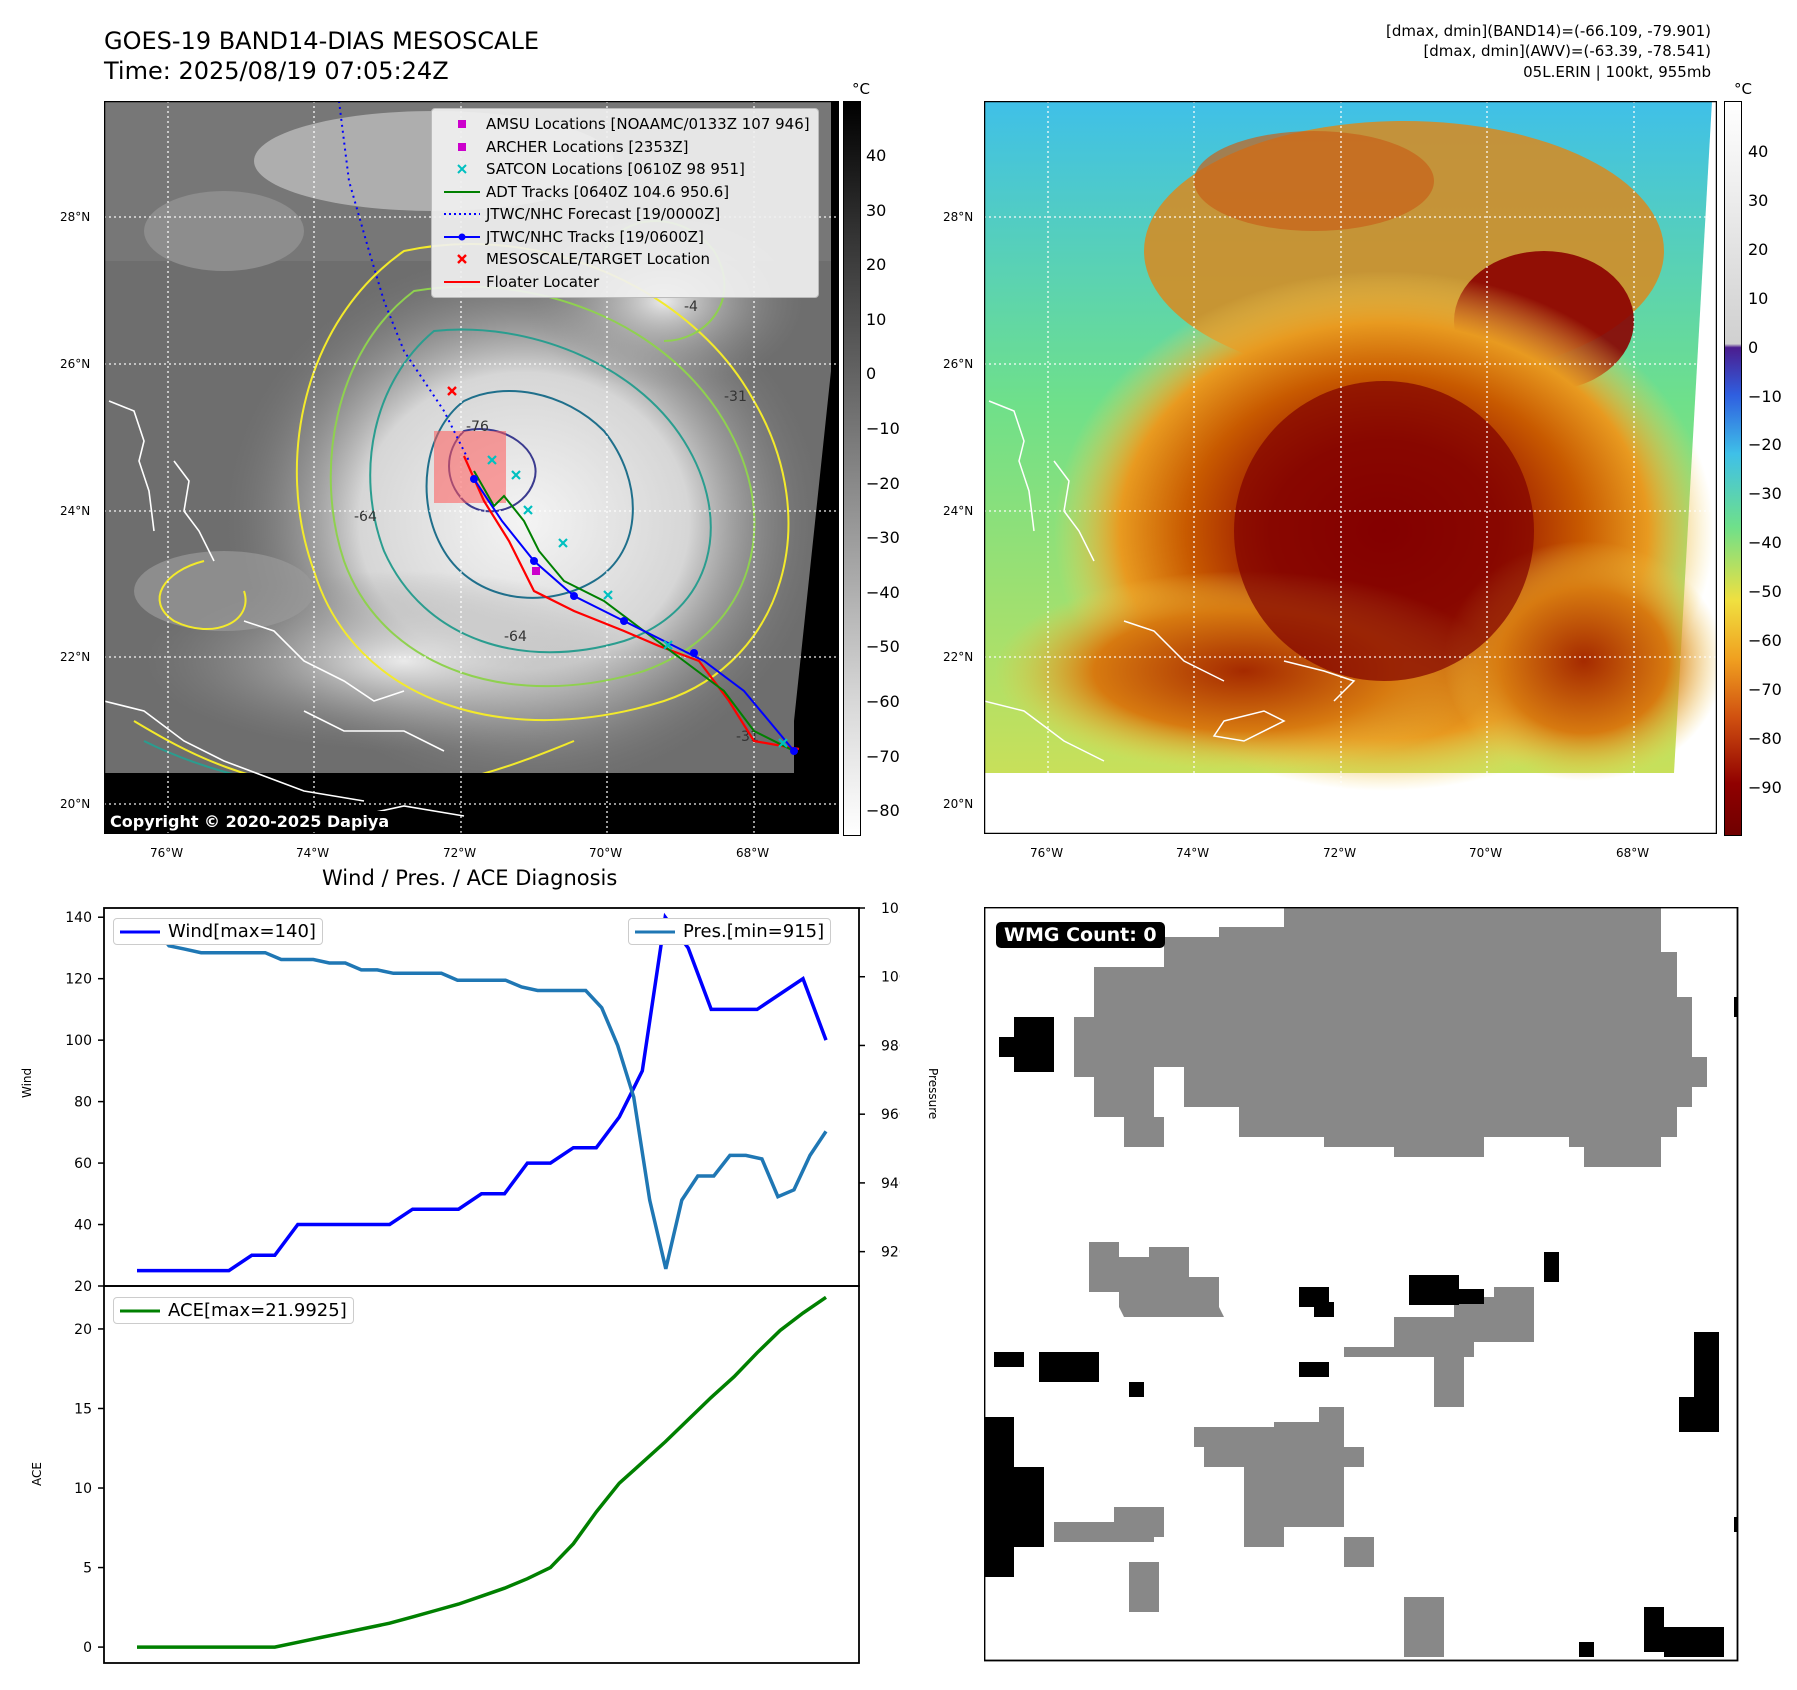  I want to click on mesoscale-target-marker, so click(452, 391).